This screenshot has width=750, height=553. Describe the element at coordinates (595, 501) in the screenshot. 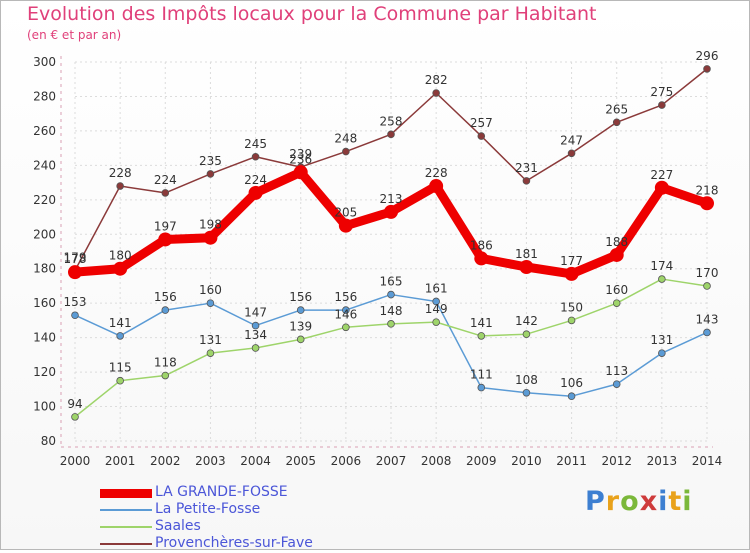

I see `logo-letter: P` at that location.